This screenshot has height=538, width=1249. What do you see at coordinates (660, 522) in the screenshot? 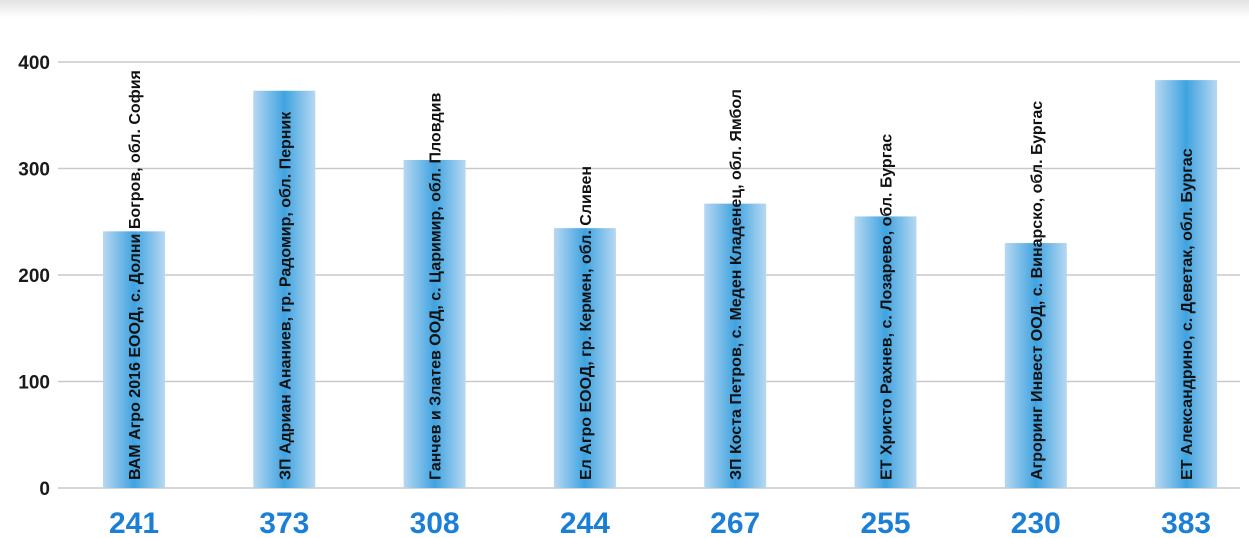
I see `value-labels: 241 373 308 244 267 255 230 383` at bounding box center [660, 522].